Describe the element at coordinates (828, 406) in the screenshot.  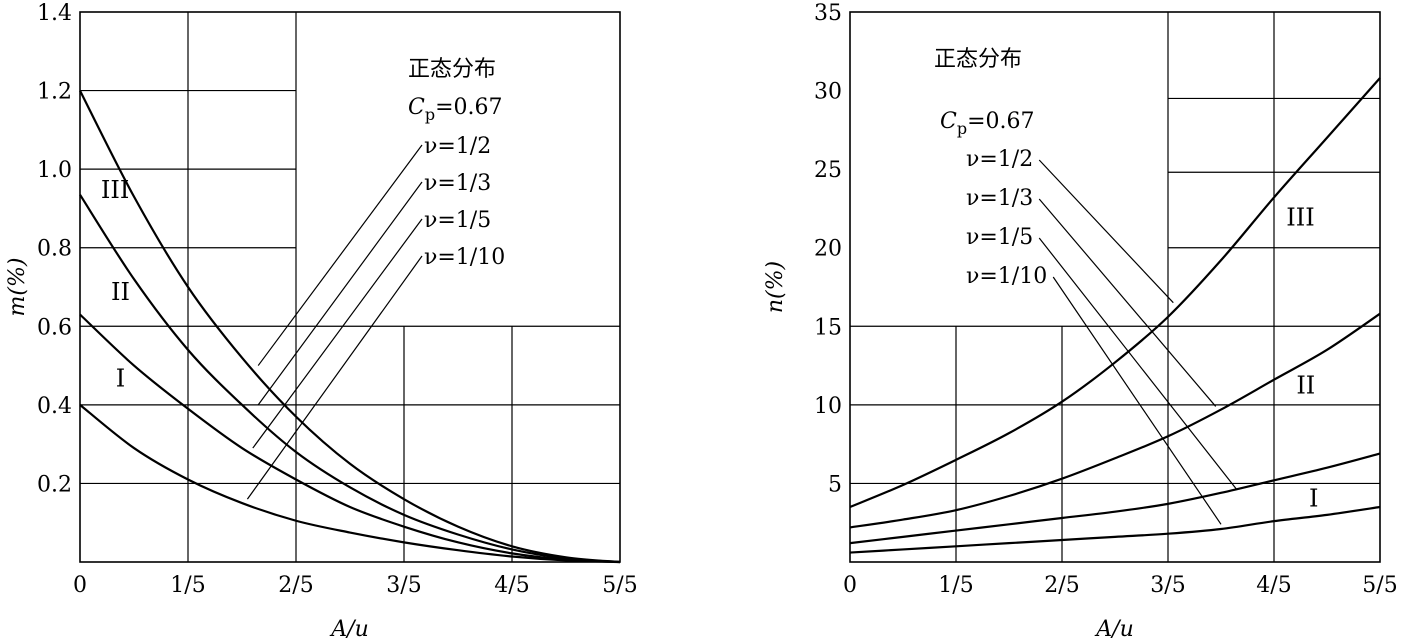
I see `y-tick-label: 10` at that location.